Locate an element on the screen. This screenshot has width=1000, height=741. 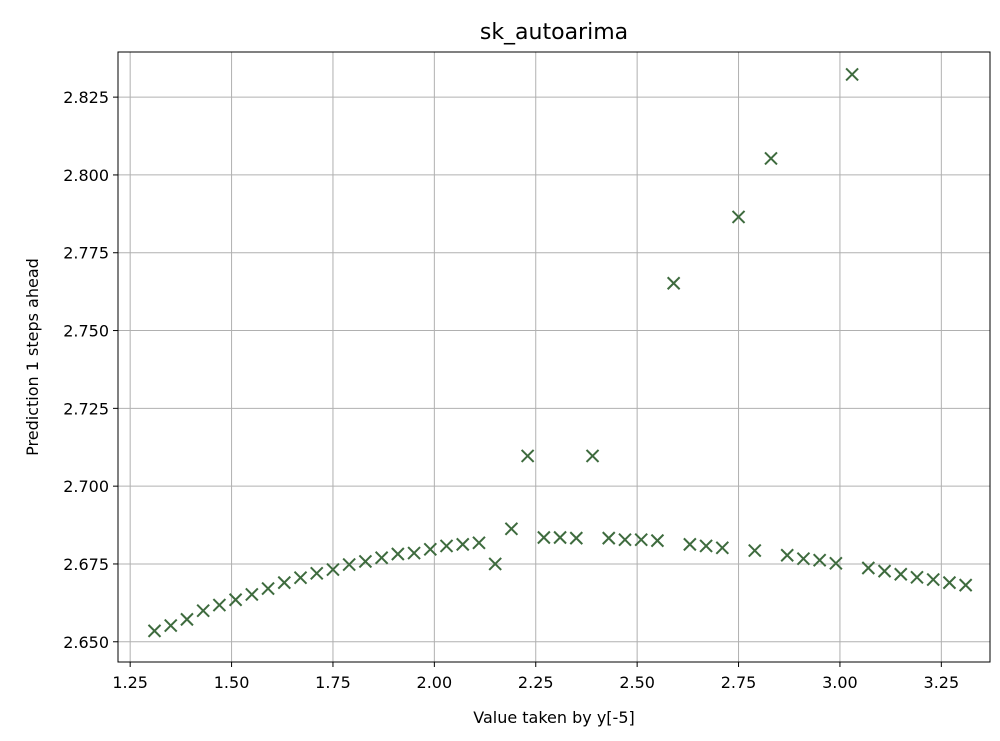
chart-title: sk_autoarima is located at coordinates (554, 32).